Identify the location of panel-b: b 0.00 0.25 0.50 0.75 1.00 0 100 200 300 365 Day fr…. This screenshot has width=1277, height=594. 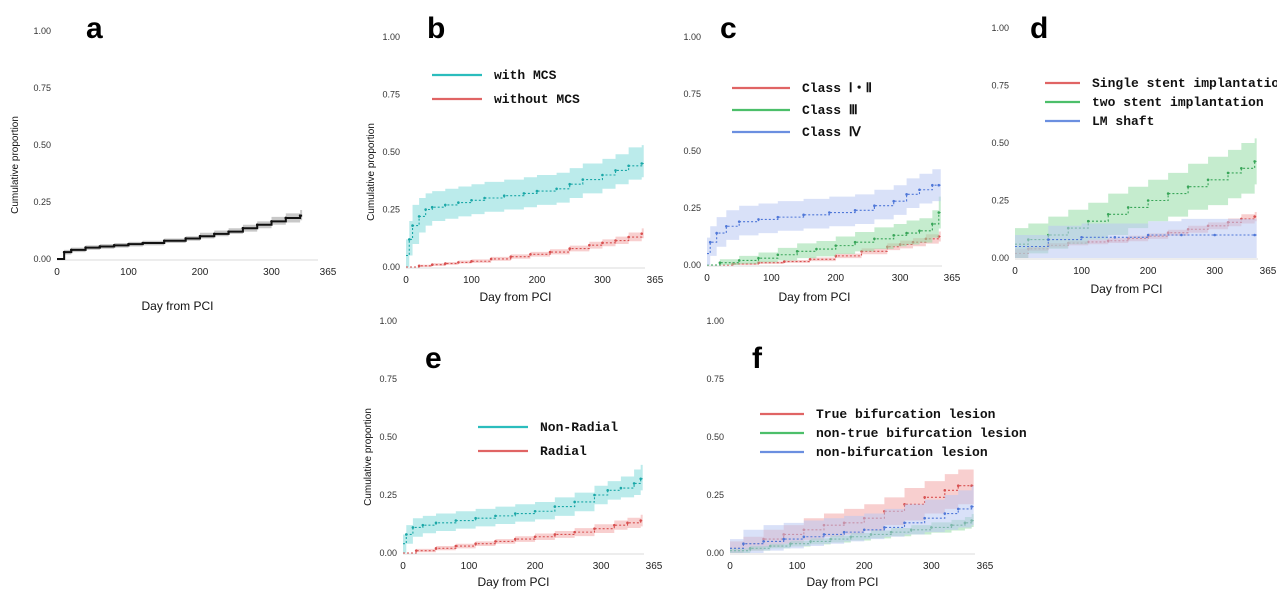
(515, 158).